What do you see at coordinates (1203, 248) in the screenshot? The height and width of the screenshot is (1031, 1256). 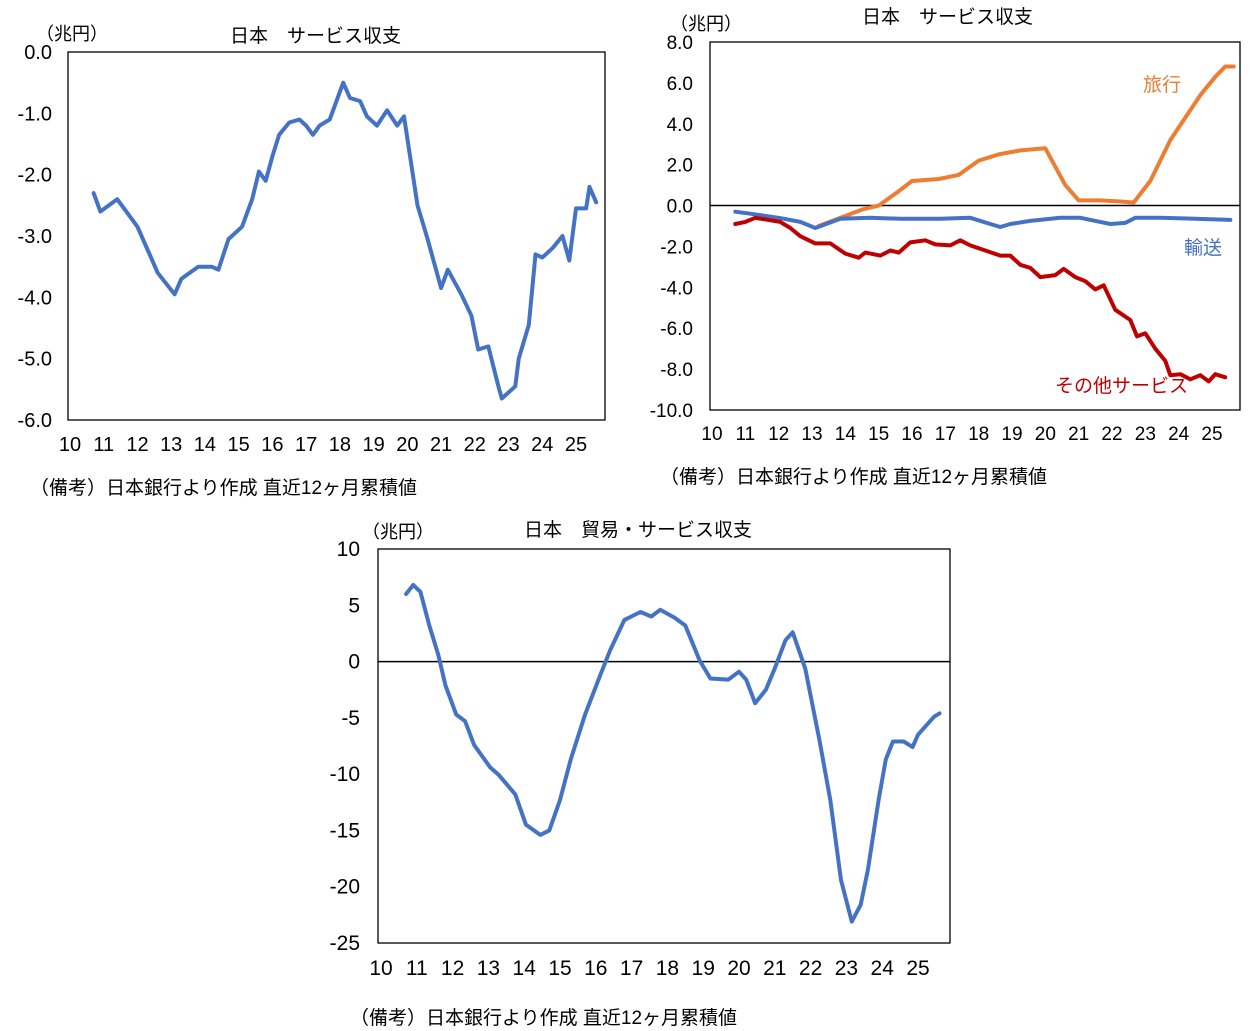 I see `series-label-transport: 輸送` at bounding box center [1203, 248].